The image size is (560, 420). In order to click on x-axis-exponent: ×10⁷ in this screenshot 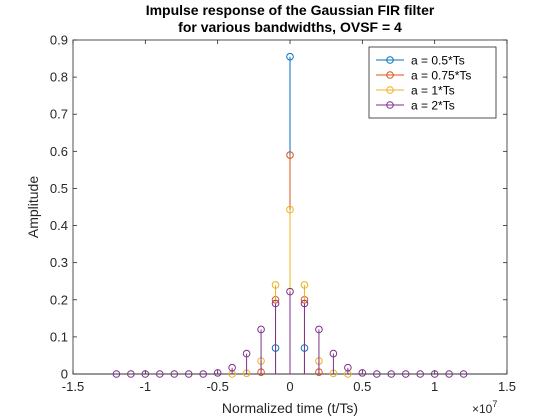, I will do `click(484, 407)`.